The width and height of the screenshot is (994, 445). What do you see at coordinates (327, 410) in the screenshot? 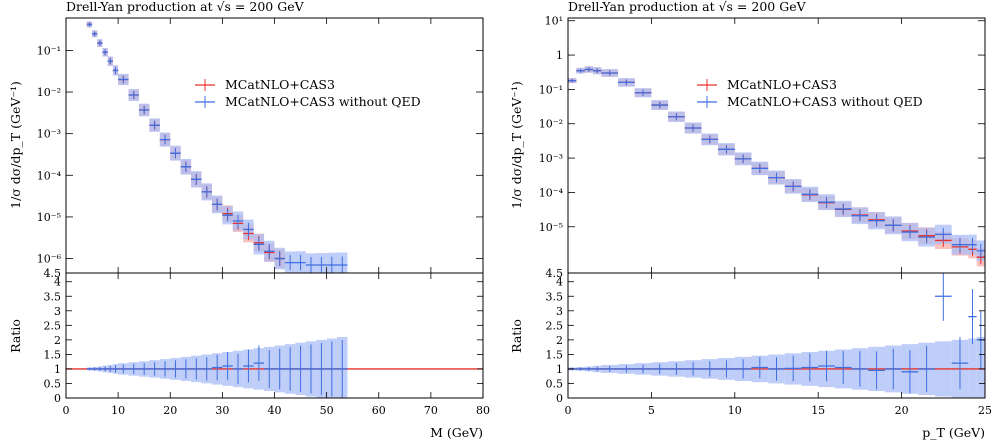
I see `x-tick-label: 50` at bounding box center [327, 410].